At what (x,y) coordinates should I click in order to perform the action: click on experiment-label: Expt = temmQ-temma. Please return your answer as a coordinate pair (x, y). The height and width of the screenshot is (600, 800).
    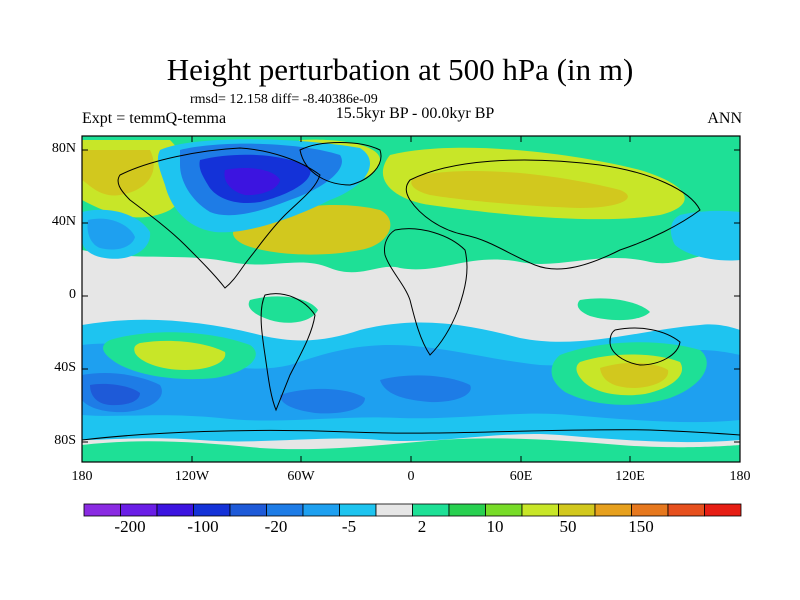
    Looking at the image, I should click on (154, 118).